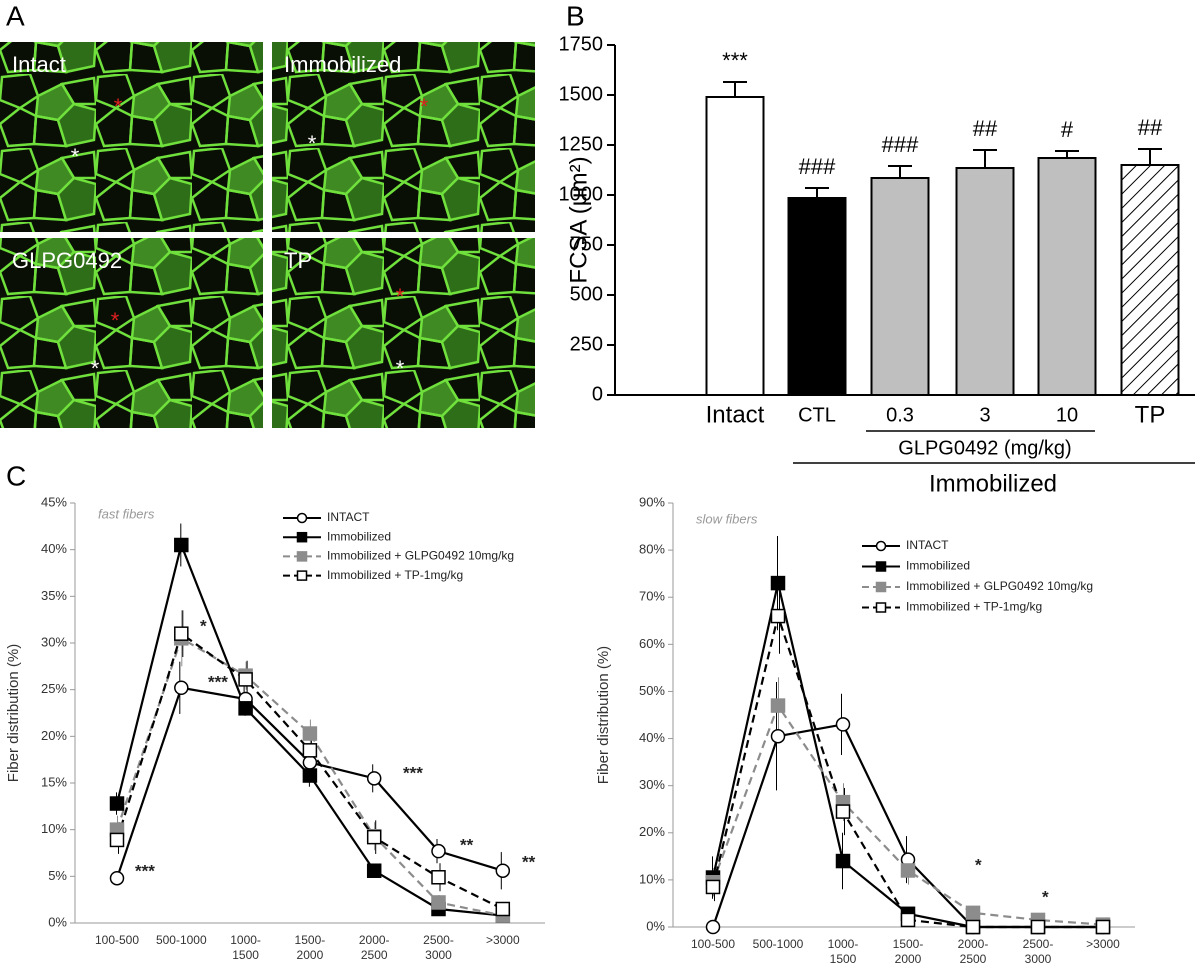 Image resolution: width=1200 pixels, height=965 pixels. I want to click on y-axis-label: FCSA (μm²), so click(578, 219).